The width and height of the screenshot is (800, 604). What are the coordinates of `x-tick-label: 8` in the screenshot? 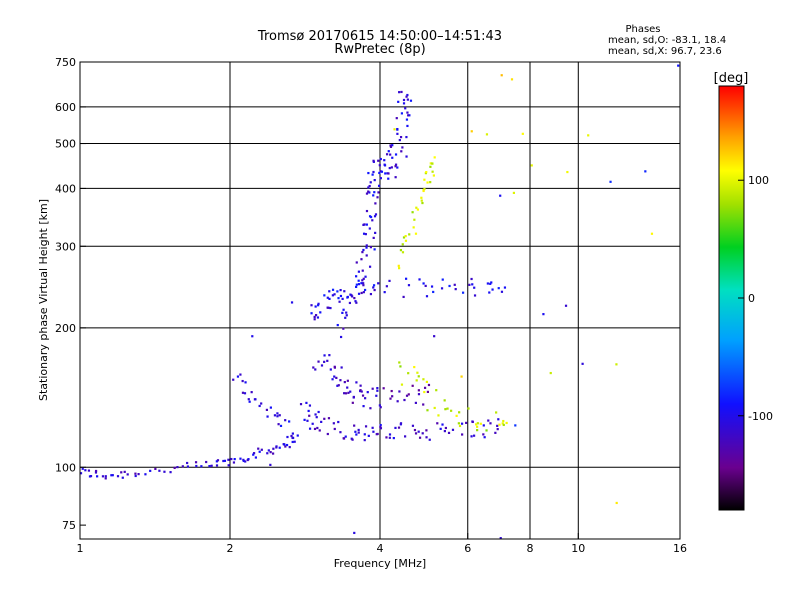 It's located at (530, 548).